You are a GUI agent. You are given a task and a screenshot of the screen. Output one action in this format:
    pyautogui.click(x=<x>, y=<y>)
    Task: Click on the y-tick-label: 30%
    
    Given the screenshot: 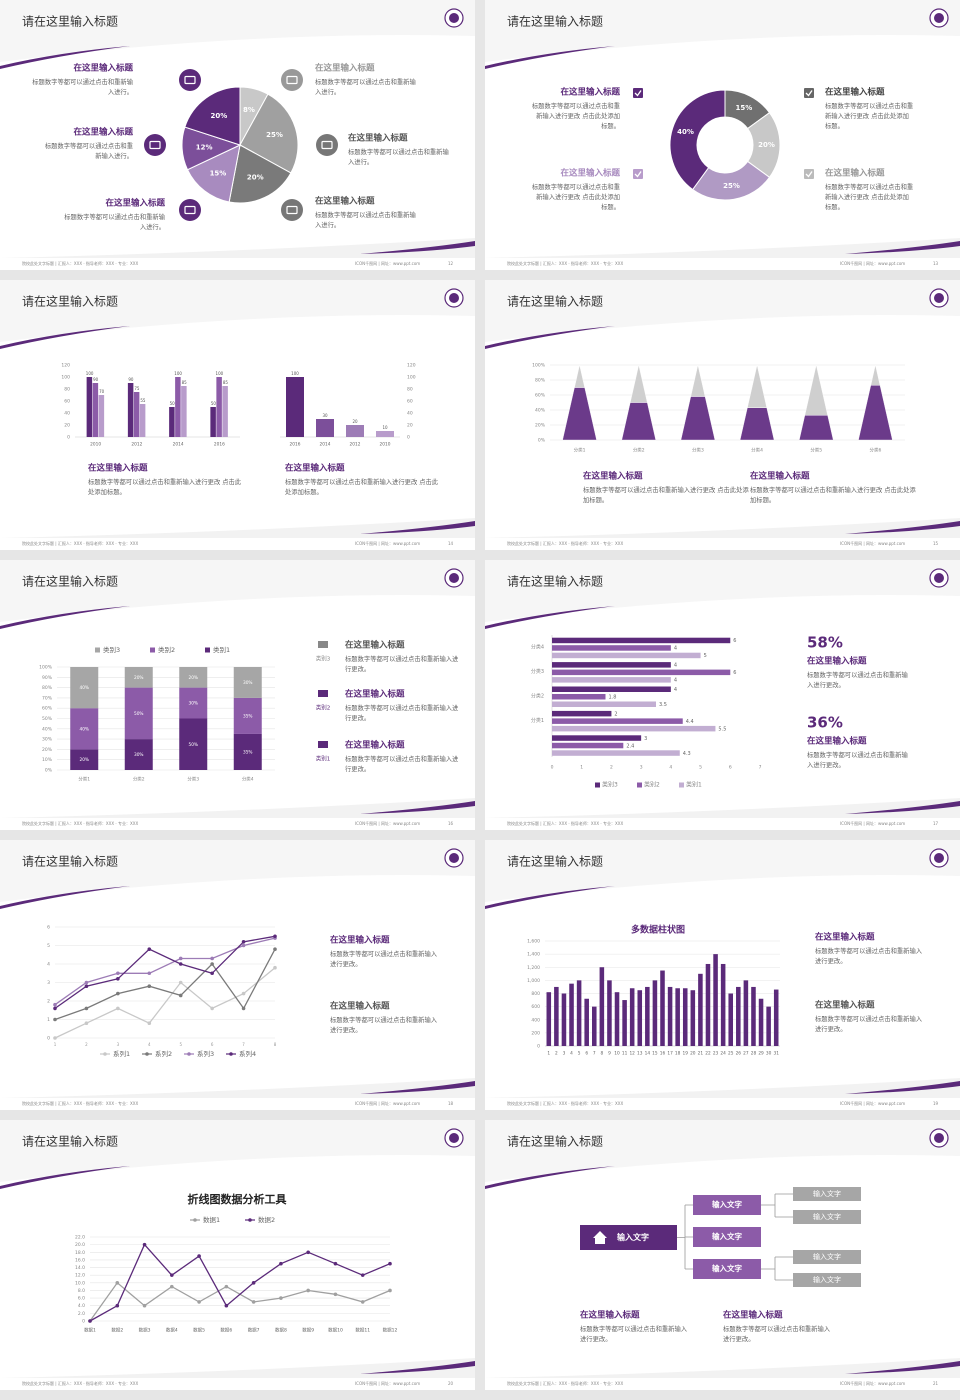 What is the action you would take?
    pyautogui.click(x=47, y=740)
    